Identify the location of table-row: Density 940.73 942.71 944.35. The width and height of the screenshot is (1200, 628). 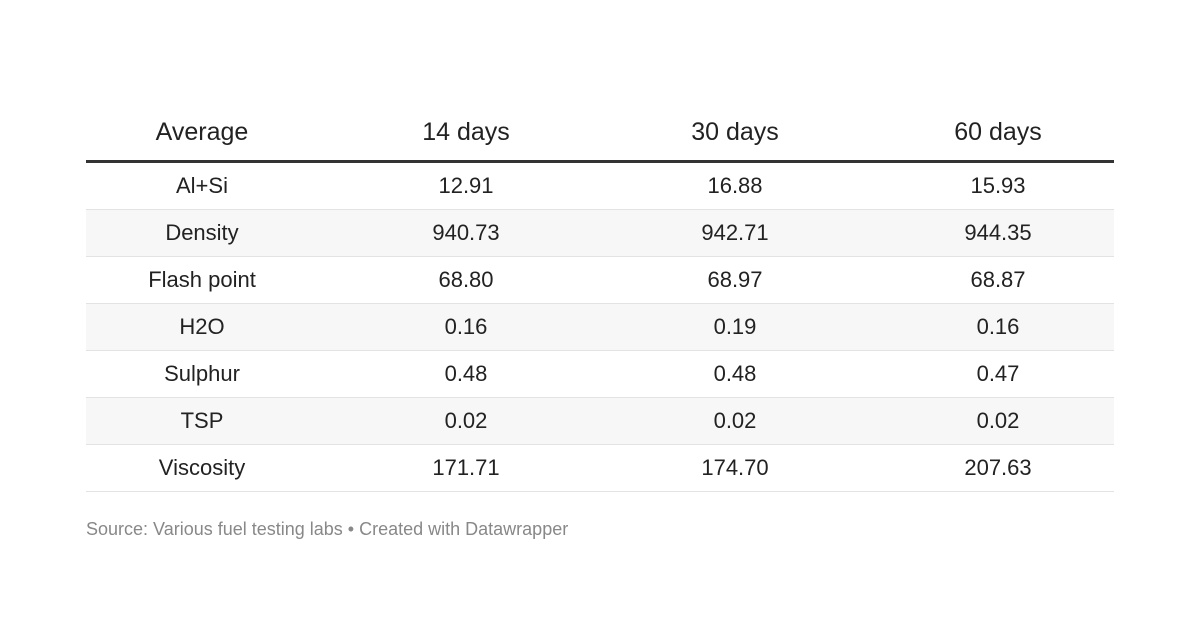
(600, 233).